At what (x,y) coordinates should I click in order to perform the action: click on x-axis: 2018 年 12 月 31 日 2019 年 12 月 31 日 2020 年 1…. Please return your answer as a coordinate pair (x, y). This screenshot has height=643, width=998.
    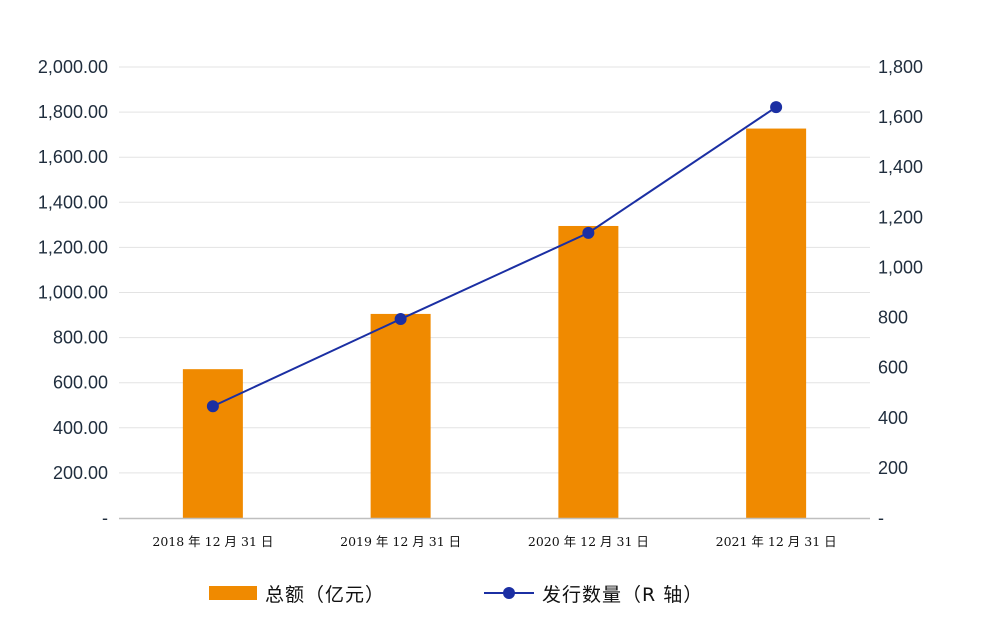
    Looking at the image, I should click on (494, 541).